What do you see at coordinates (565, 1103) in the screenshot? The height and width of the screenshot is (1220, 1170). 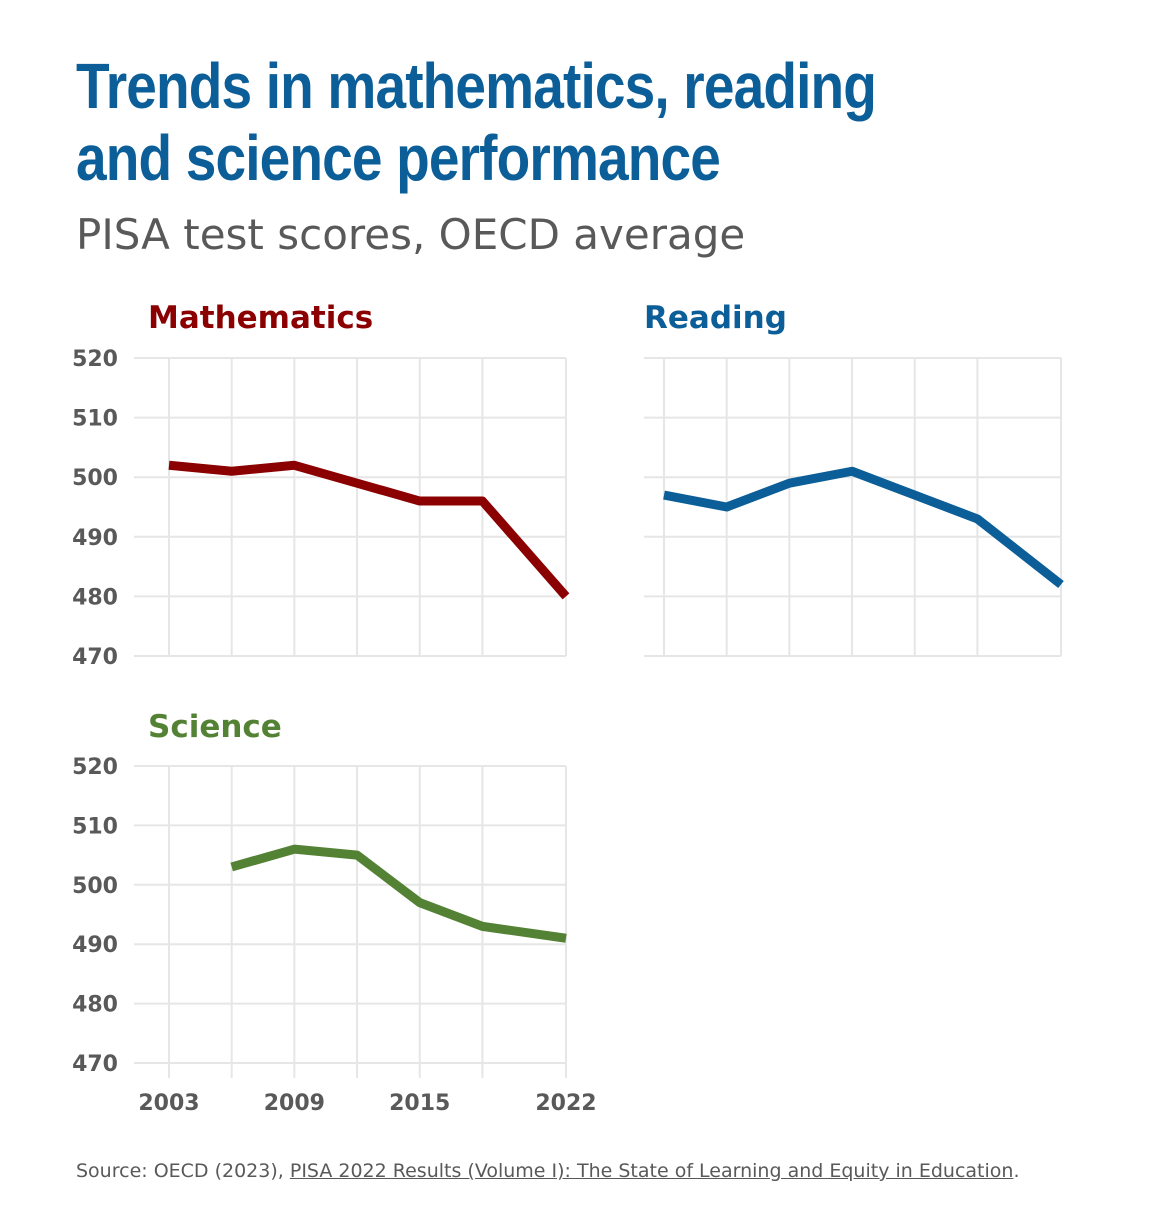 I see `x-tick-label: 2022` at bounding box center [565, 1103].